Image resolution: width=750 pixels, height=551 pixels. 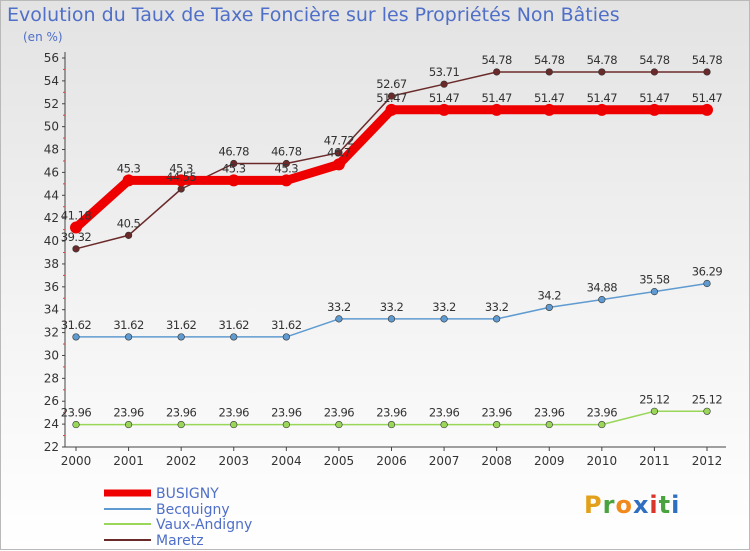 I want to click on y-tick-label: 26, so click(x=51, y=401).